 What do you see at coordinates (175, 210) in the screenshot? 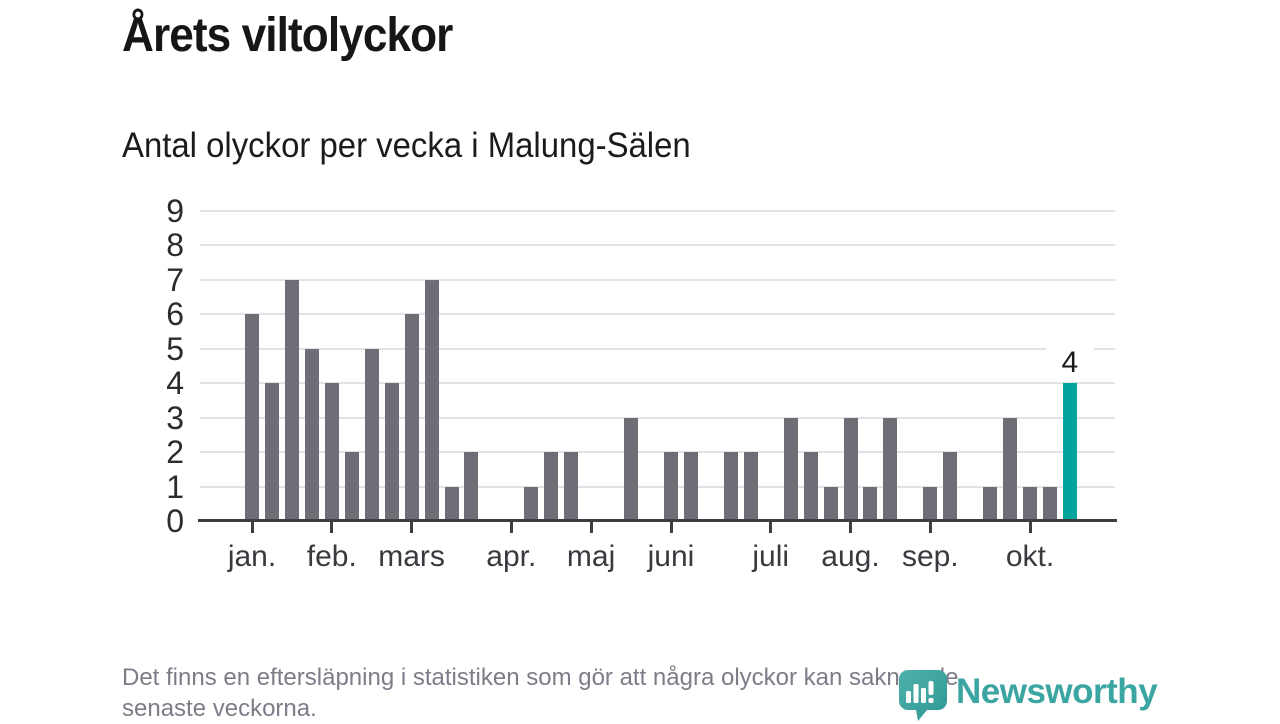
I see `y-axis-label: 9` at bounding box center [175, 210].